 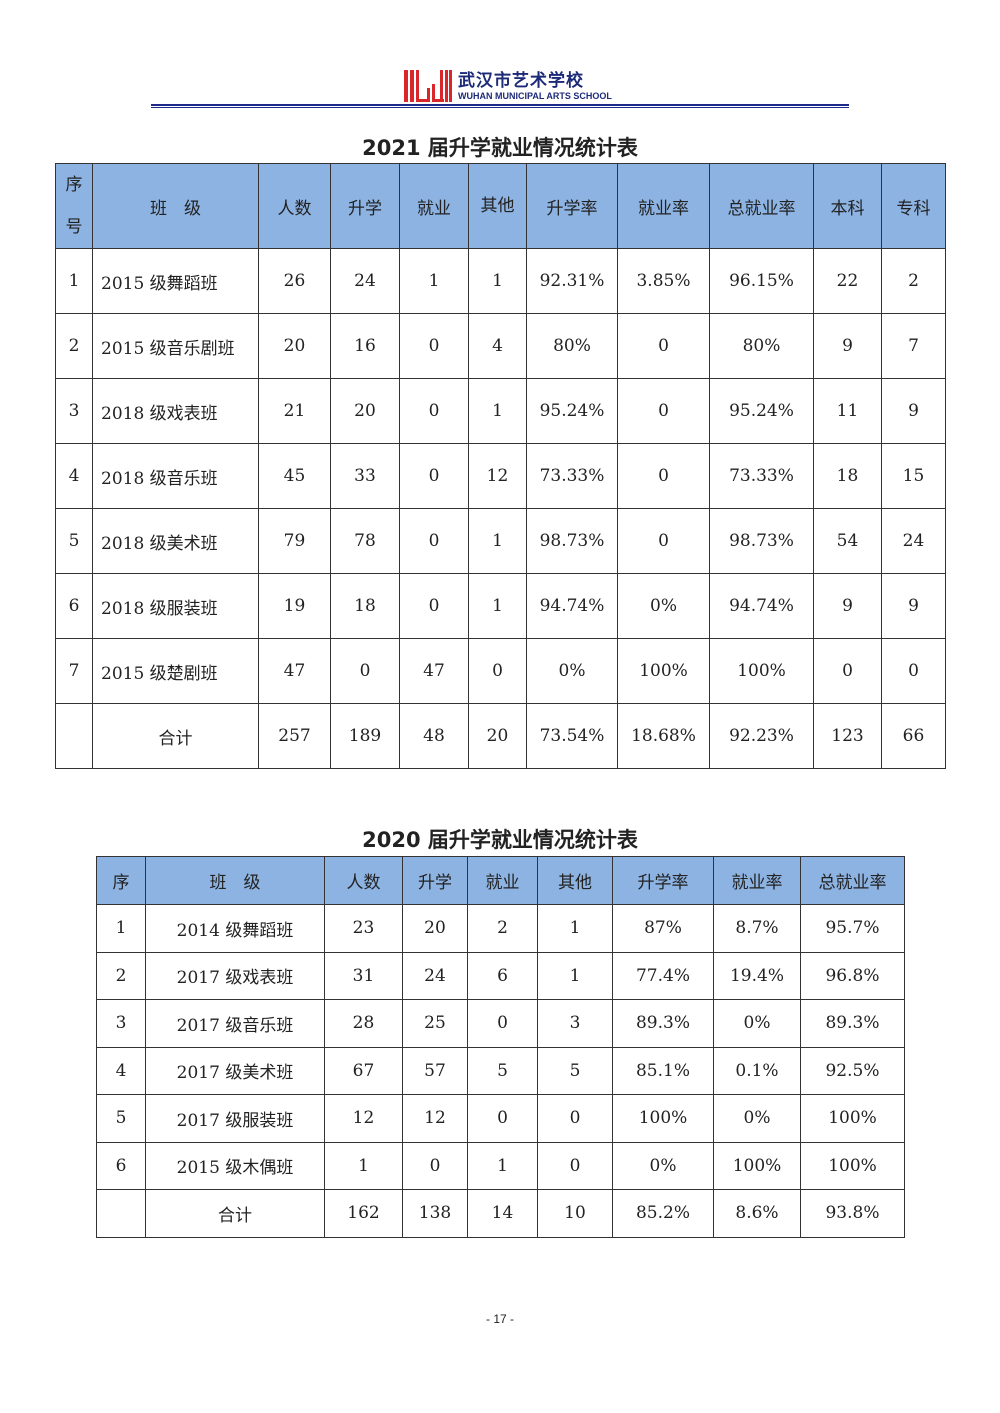 I want to click on column-header: 其他, so click(x=575, y=880).